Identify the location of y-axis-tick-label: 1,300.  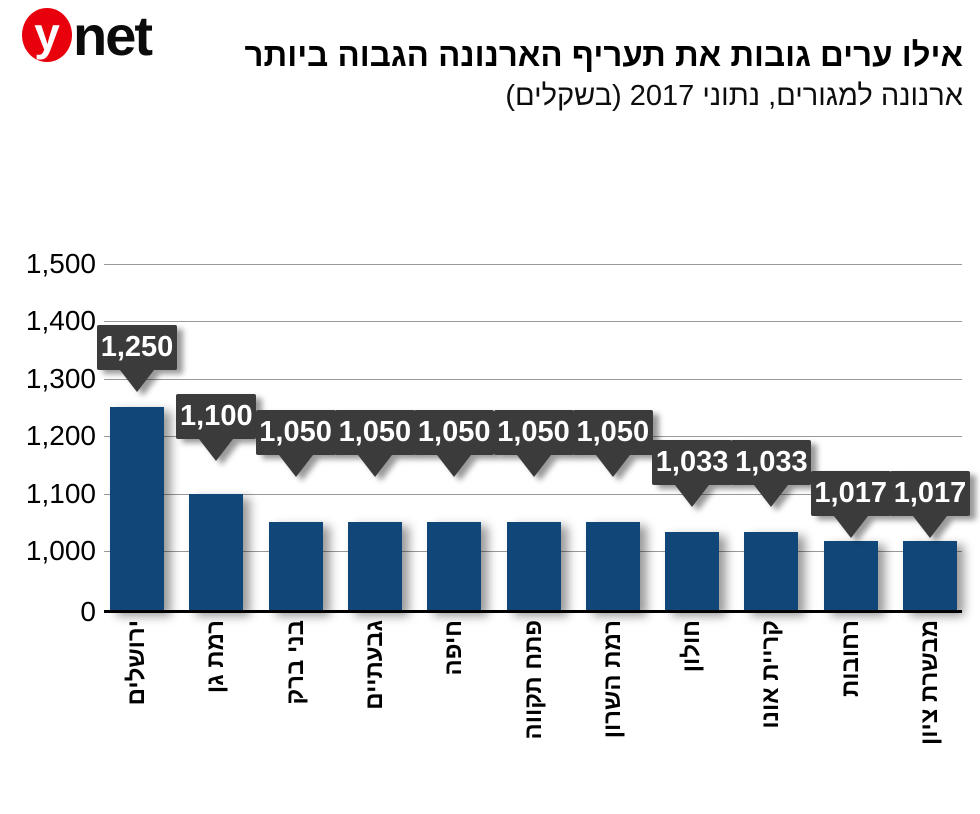
(60, 378).